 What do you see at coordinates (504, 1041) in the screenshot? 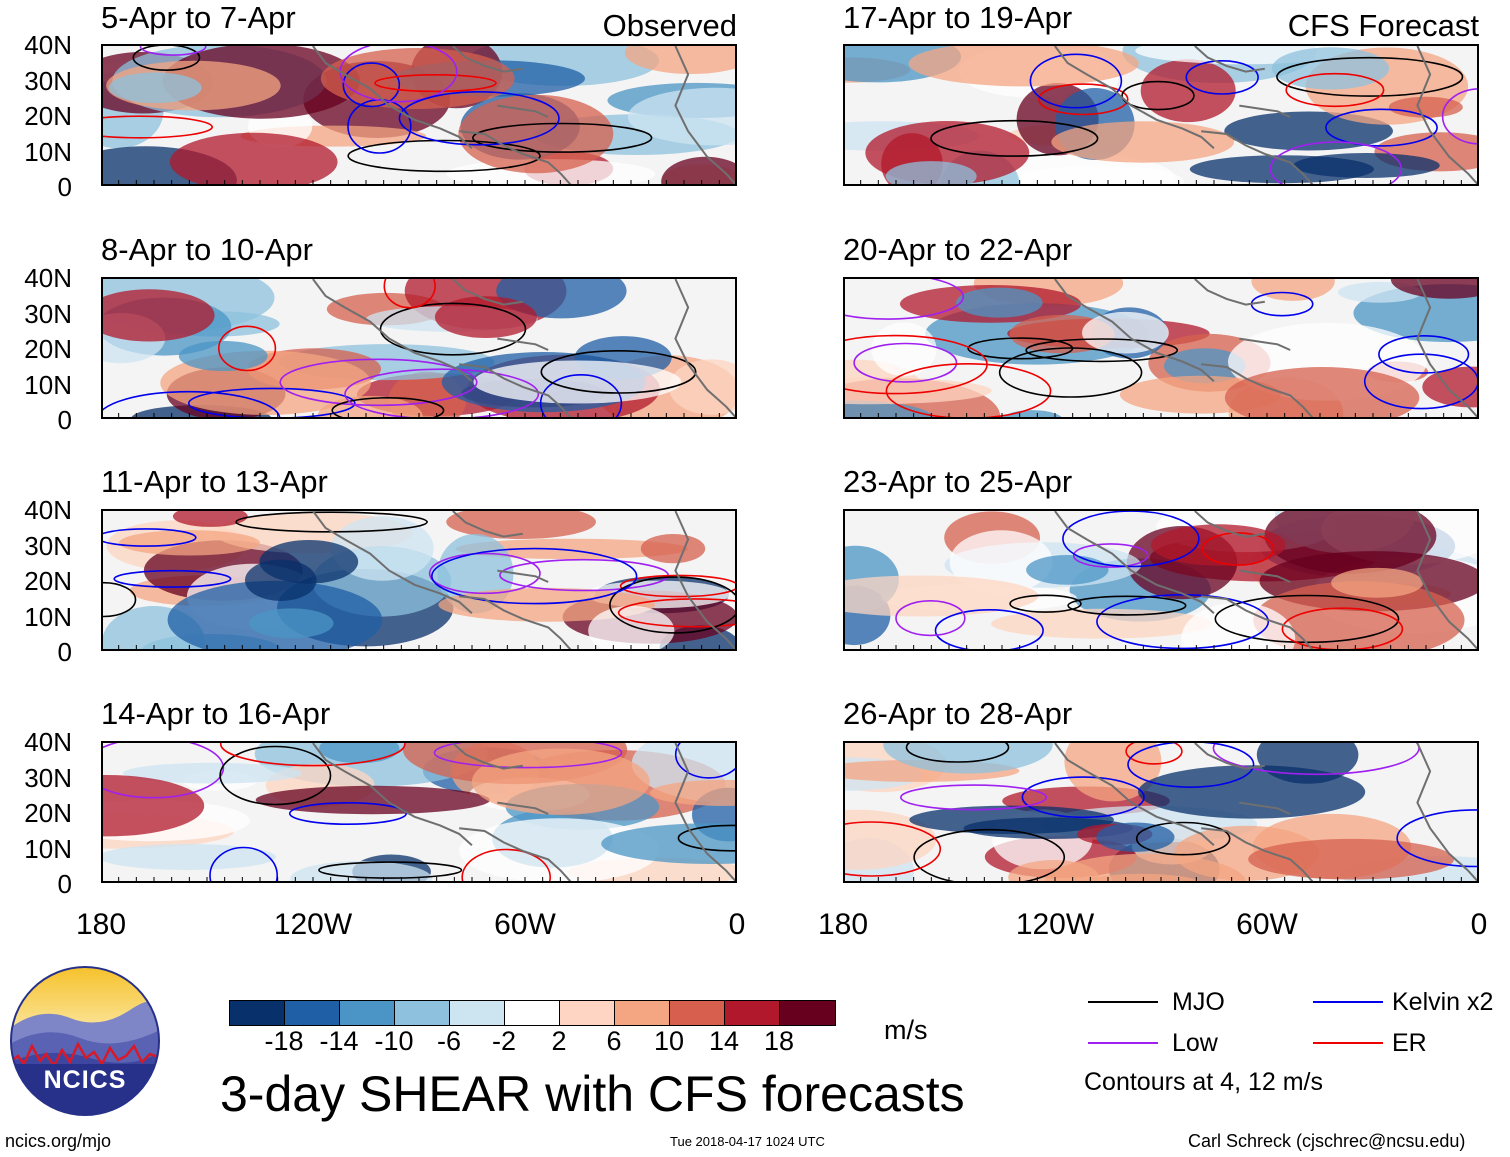
I see `colorbar-tick-label: -2` at bounding box center [504, 1041].